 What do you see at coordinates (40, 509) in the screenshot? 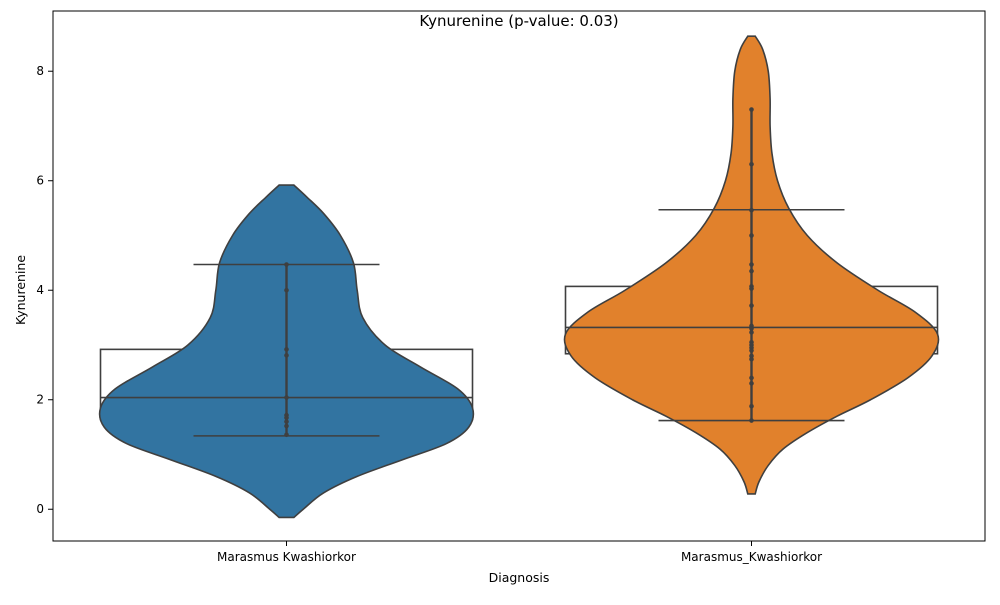
I see `y-tick-label: 0` at bounding box center [40, 509].